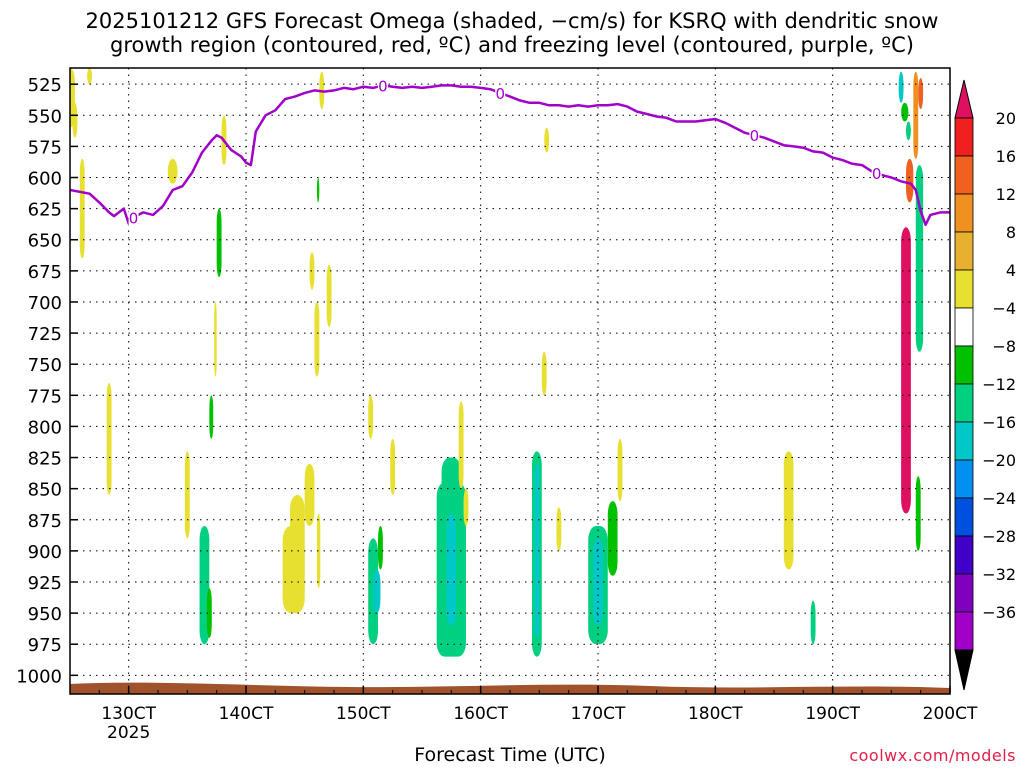 This screenshot has height=768, width=1024. What do you see at coordinates (999, 498) in the screenshot?
I see `colorbar-label: −24` at bounding box center [999, 498].